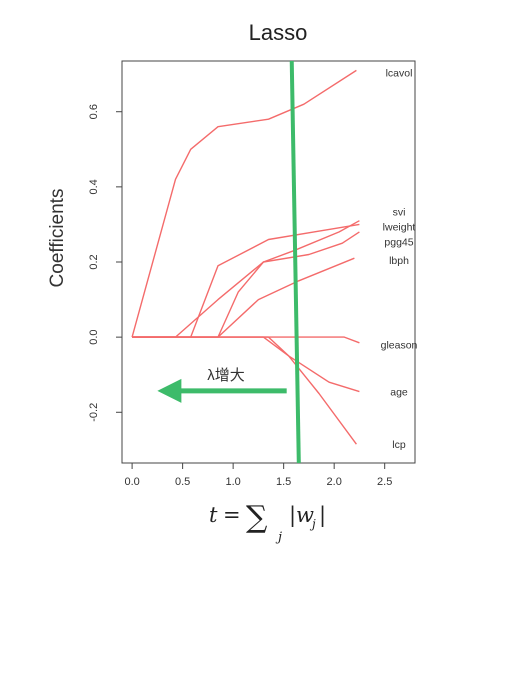  What do you see at coordinates (57, 238) in the screenshot?
I see `y-axis-label: Coefficients` at bounding box center [57, 238].